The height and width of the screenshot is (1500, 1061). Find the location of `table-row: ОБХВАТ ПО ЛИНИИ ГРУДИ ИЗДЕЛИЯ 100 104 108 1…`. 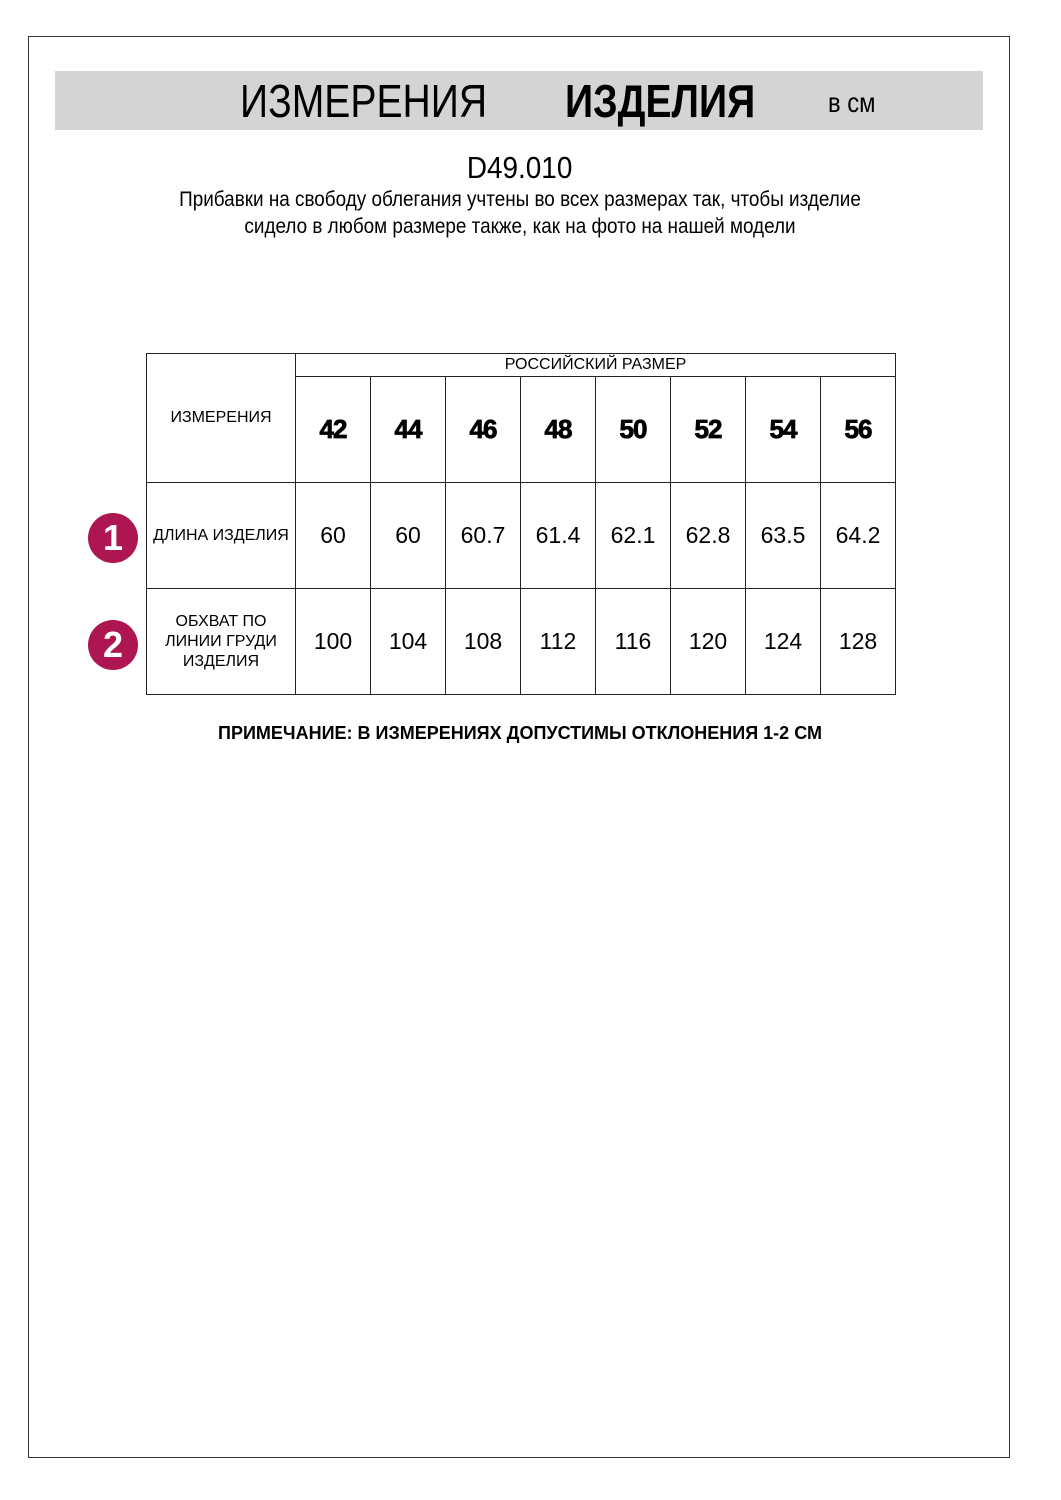

table-row: ОБХВАТ ПО ЛИНИИ ГРУДИ ИЗДЕЛИЯ 100 104 108 1… is located at coordinates (521, 641).